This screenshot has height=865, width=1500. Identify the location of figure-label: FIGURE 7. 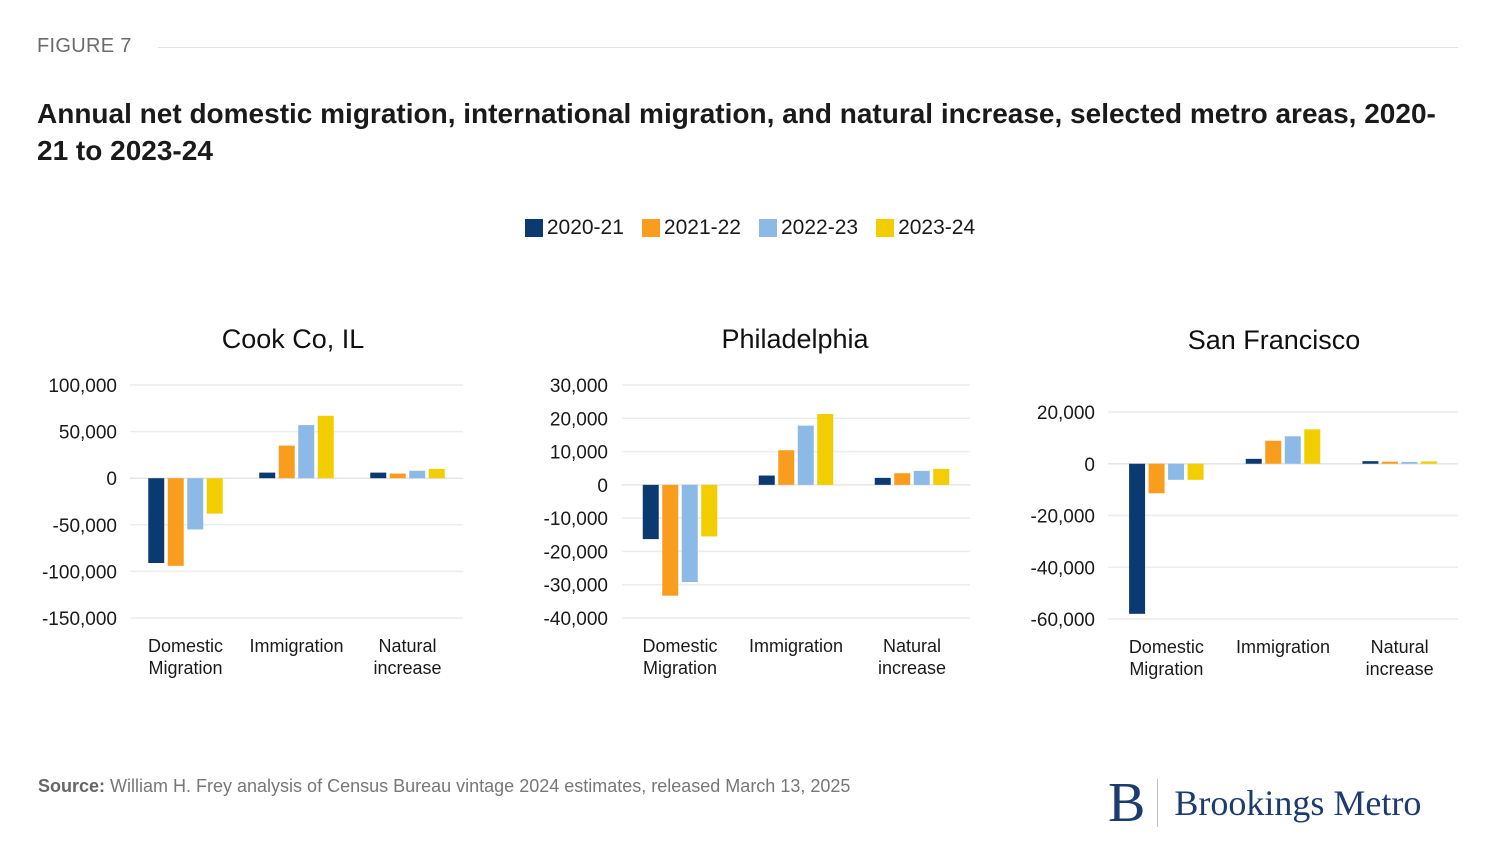
(84, 46).